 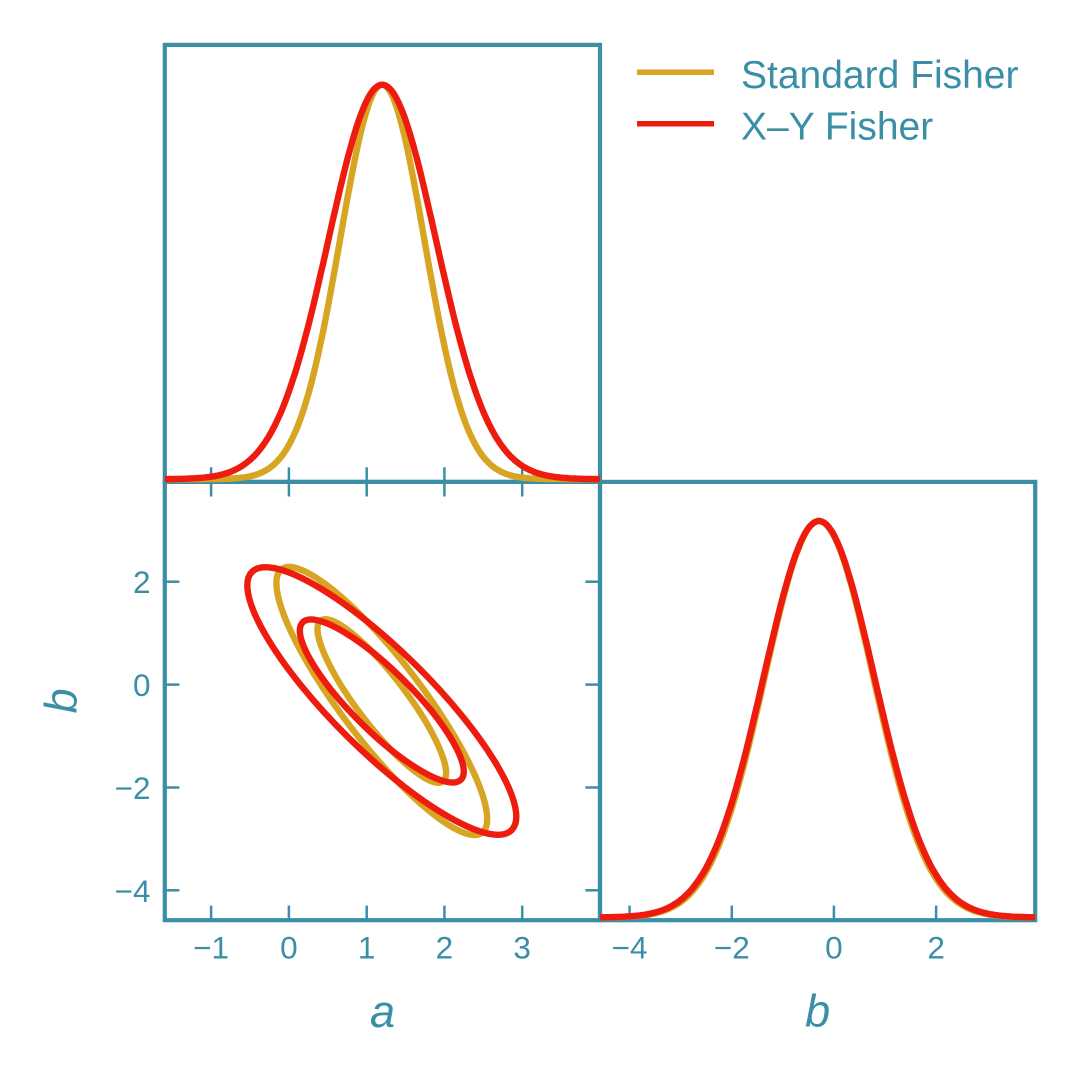 I want to click on svg-text: 1, so click(x=367, y=948).